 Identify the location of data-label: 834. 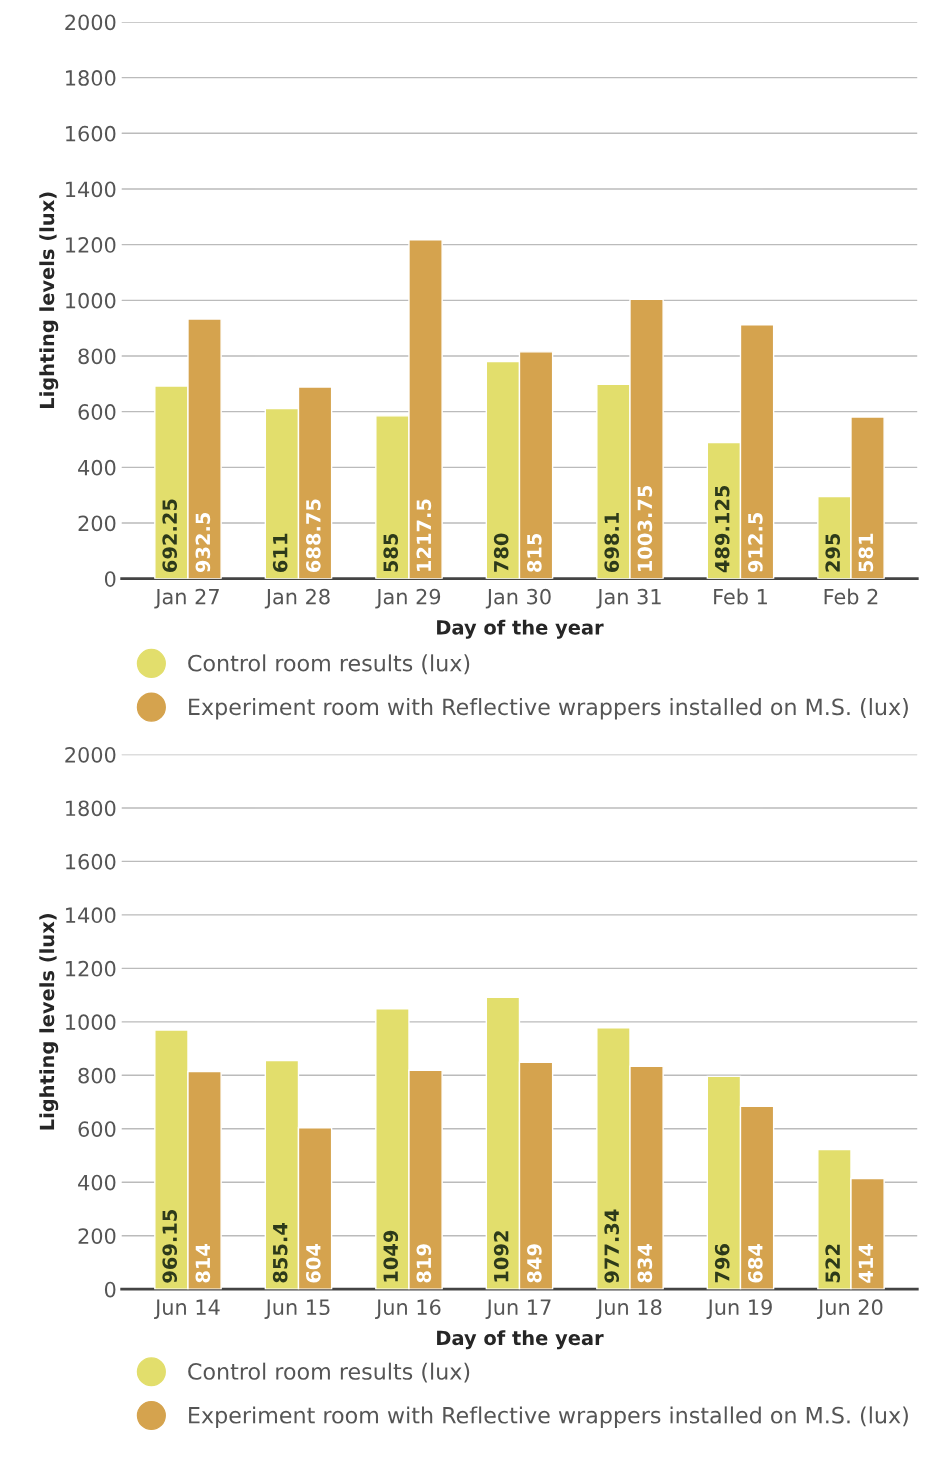
(645, 1263).